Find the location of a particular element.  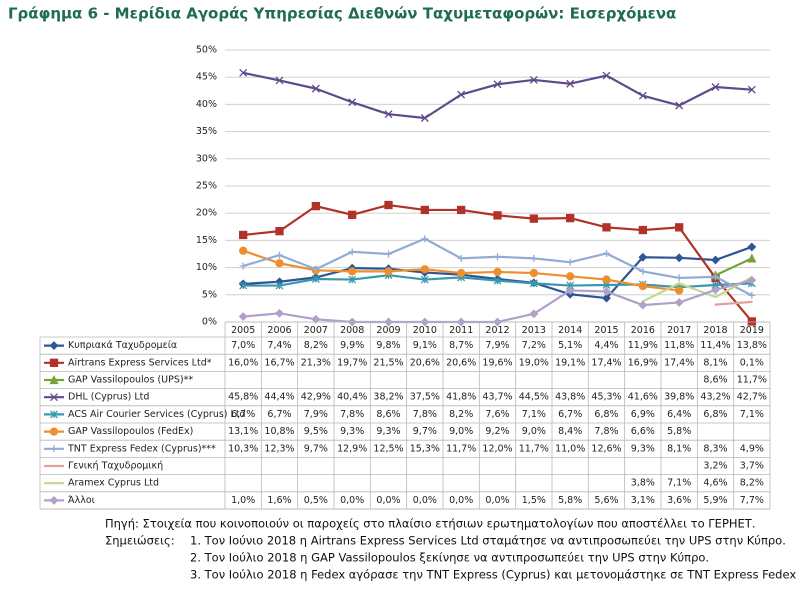

x-tick-label: 2016 is located at coordinates (643, 330).